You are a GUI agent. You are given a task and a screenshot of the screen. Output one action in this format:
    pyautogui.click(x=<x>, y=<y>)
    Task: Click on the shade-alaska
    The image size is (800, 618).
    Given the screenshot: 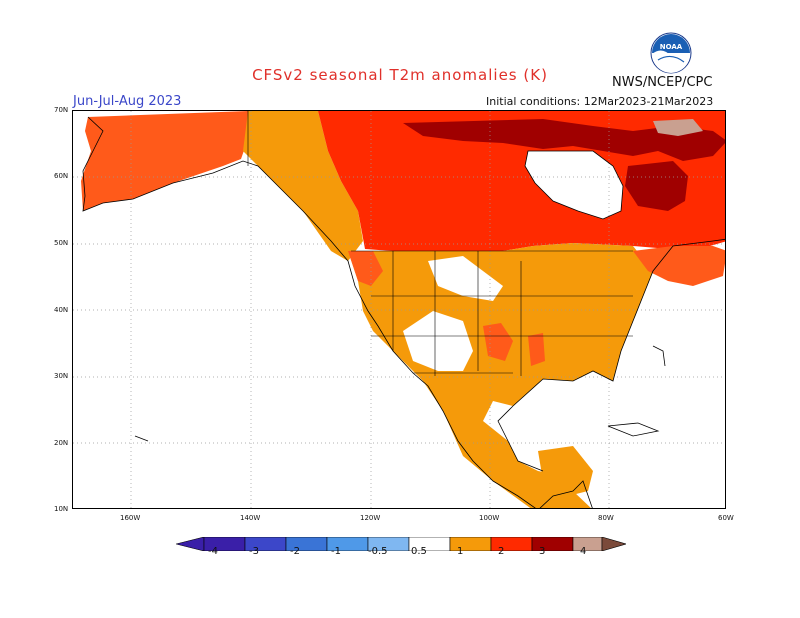 What is the action you would take?
    pyautogui.click(x=164, y=161)
    